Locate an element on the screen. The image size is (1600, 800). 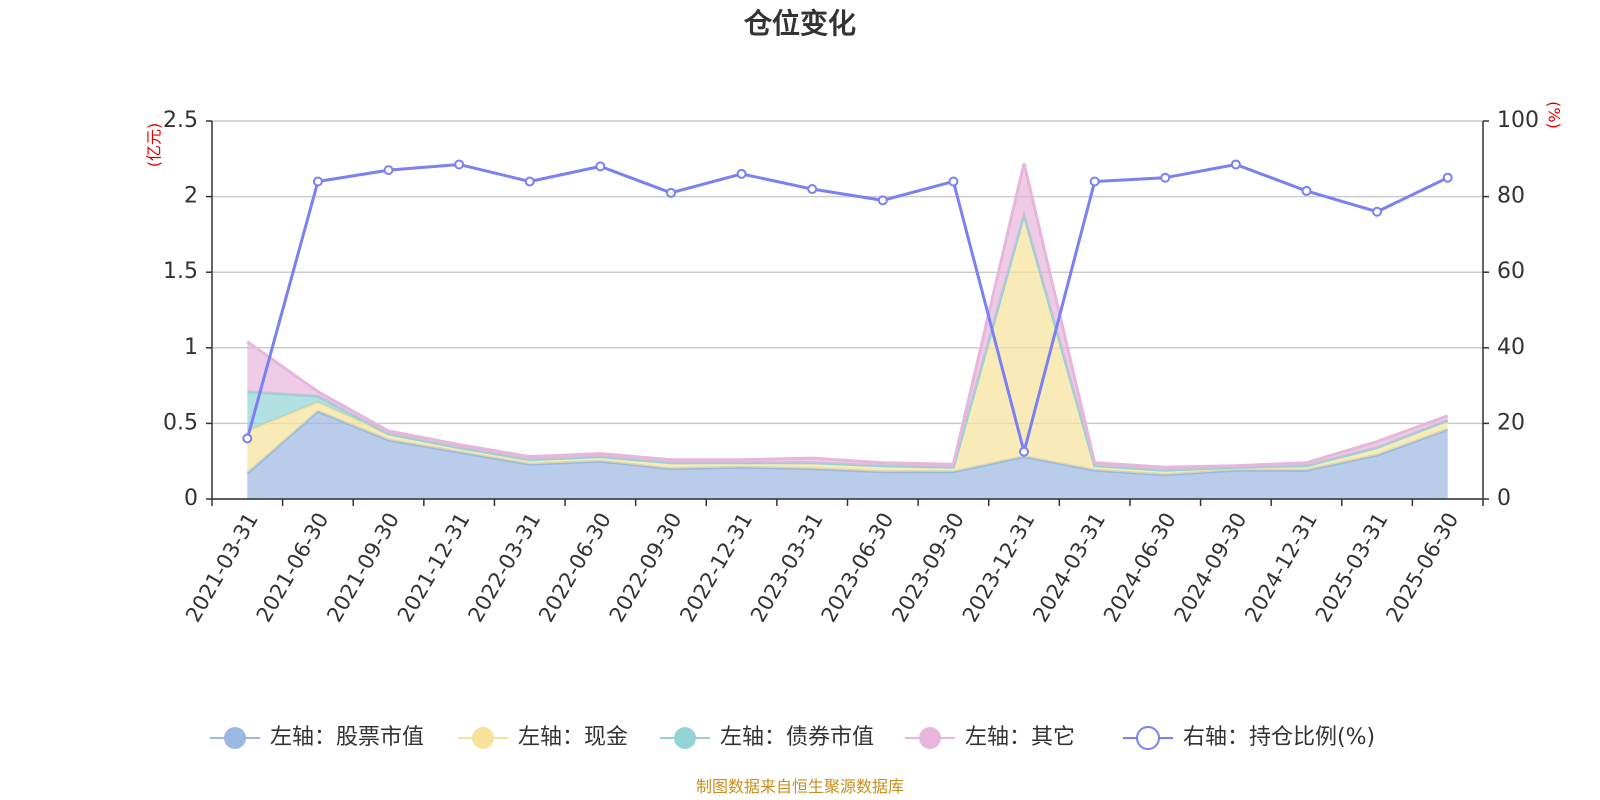
left-tick-label: 2 is located at coordinates (191, 196).